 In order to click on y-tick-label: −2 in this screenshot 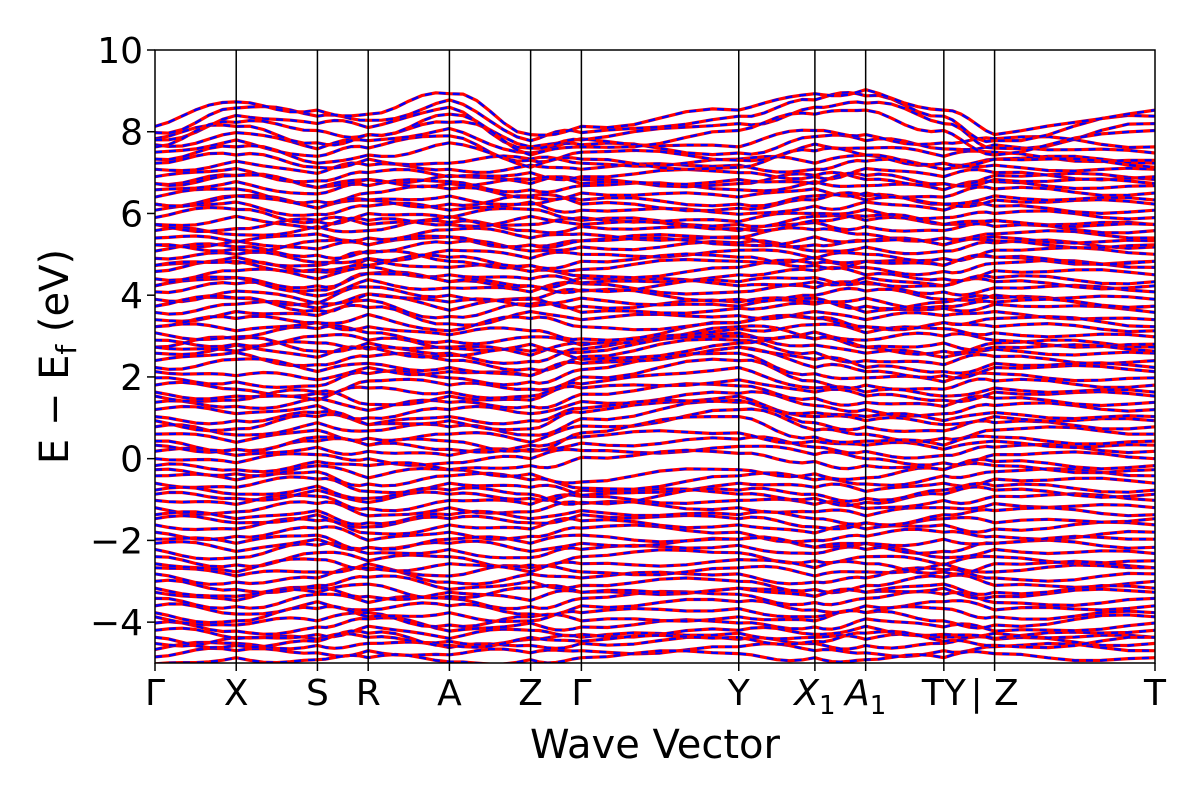, I will do `click(116, 541)`.